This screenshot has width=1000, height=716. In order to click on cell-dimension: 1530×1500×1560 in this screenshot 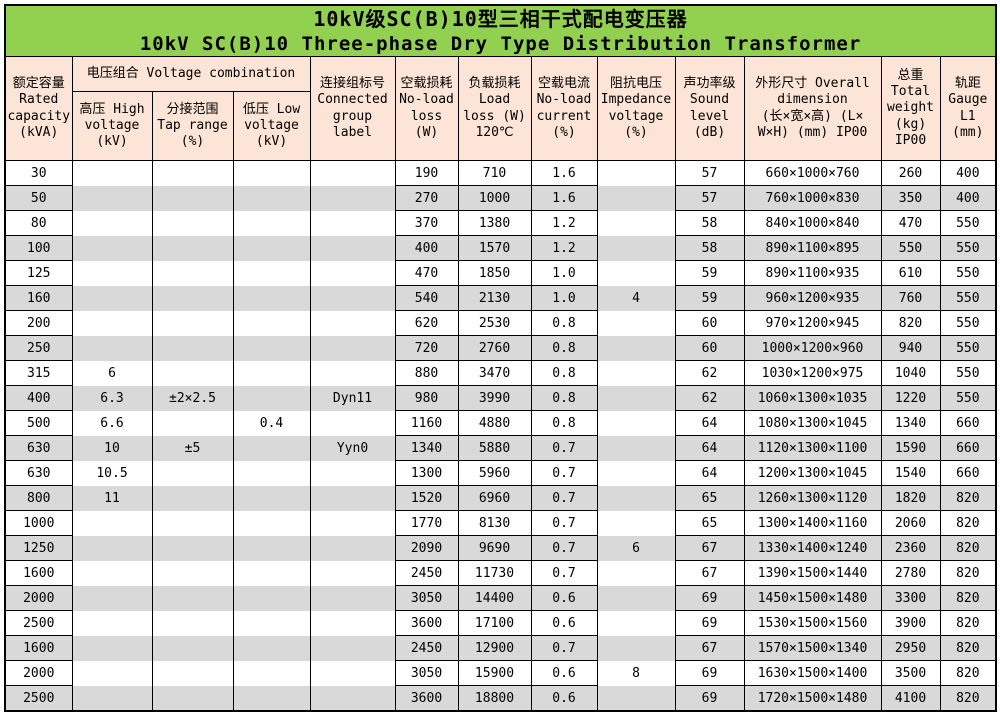, I will do `click(812, 623)`.